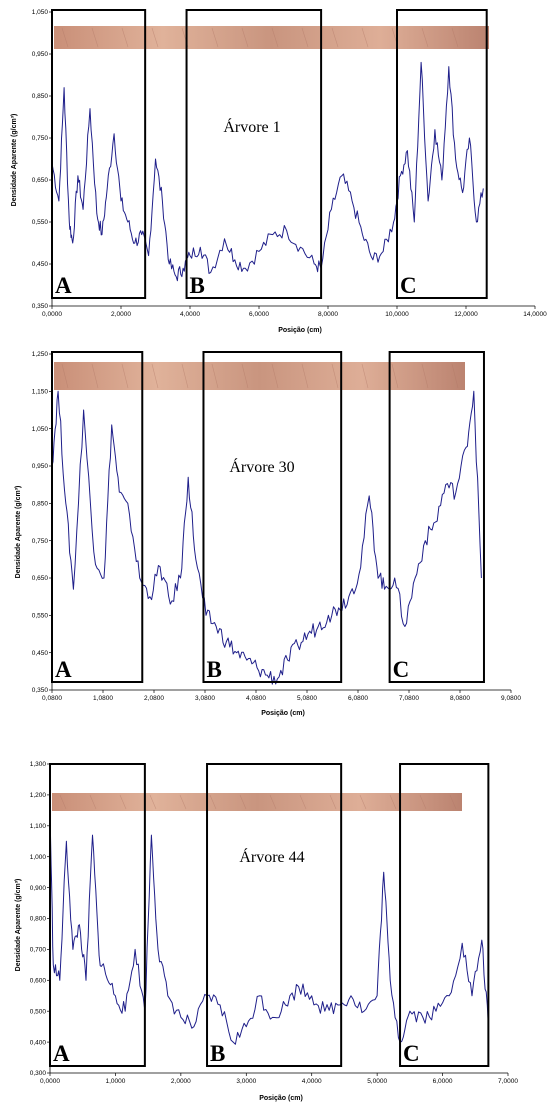 This screenshot has width=558, height=1104. What do you see at coordinates (328, 314) in the screenshot?
I see `x-tick-label: 8,0000` at bounding box center [328, 314].